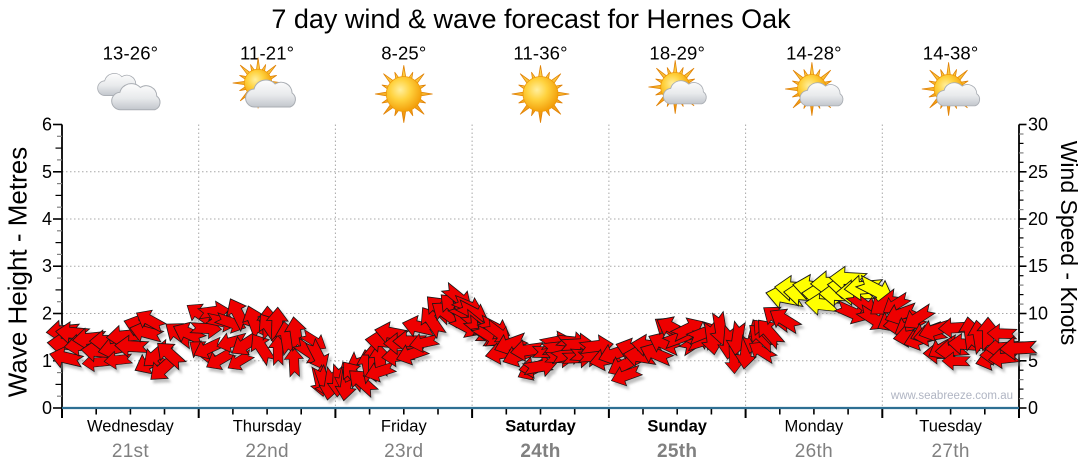 The image size is (1080, 475). Describe the element at coordinates (131, 427) in the screenshot. I see `svg-text: Wednesday` at that location.